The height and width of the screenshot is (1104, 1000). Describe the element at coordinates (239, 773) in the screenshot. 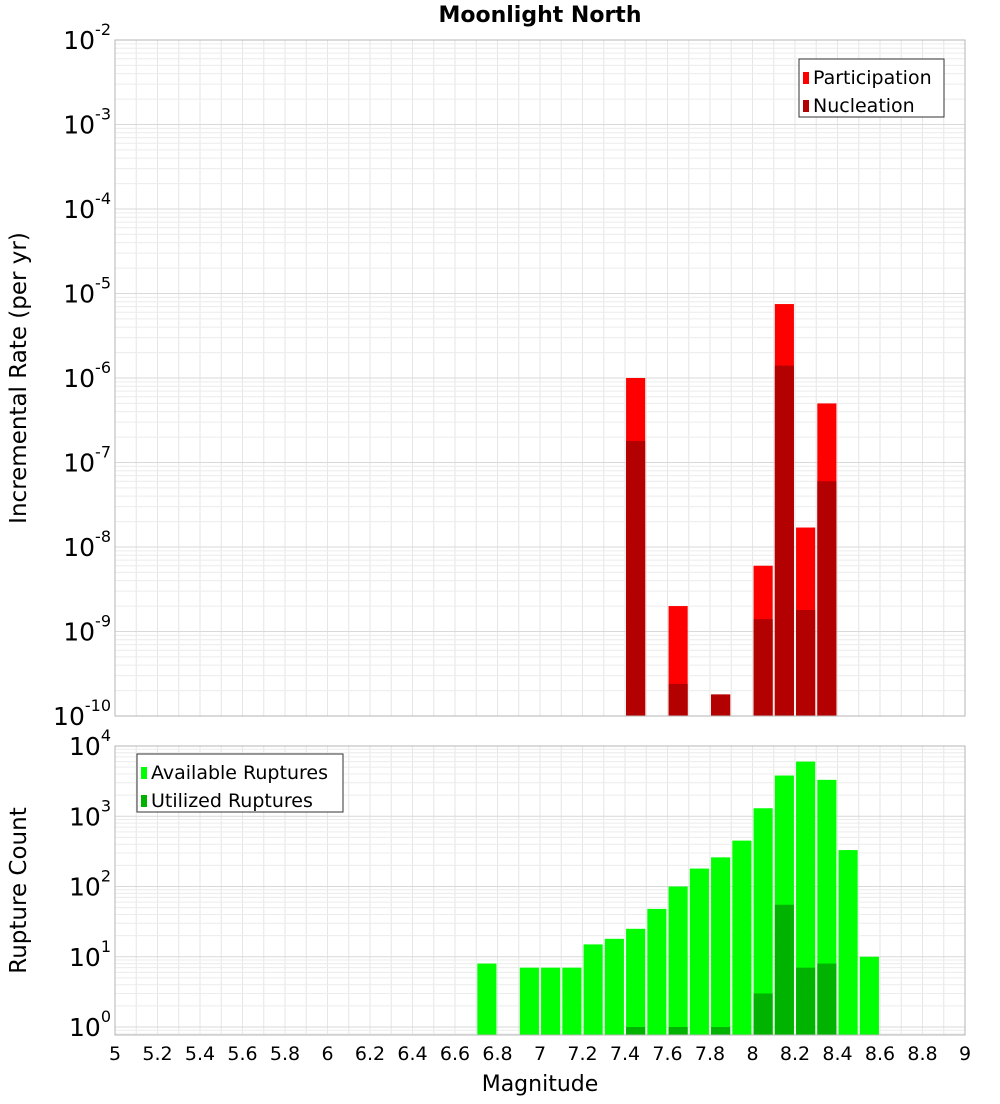

I see `legend-label: Available Ruptures` at that location.